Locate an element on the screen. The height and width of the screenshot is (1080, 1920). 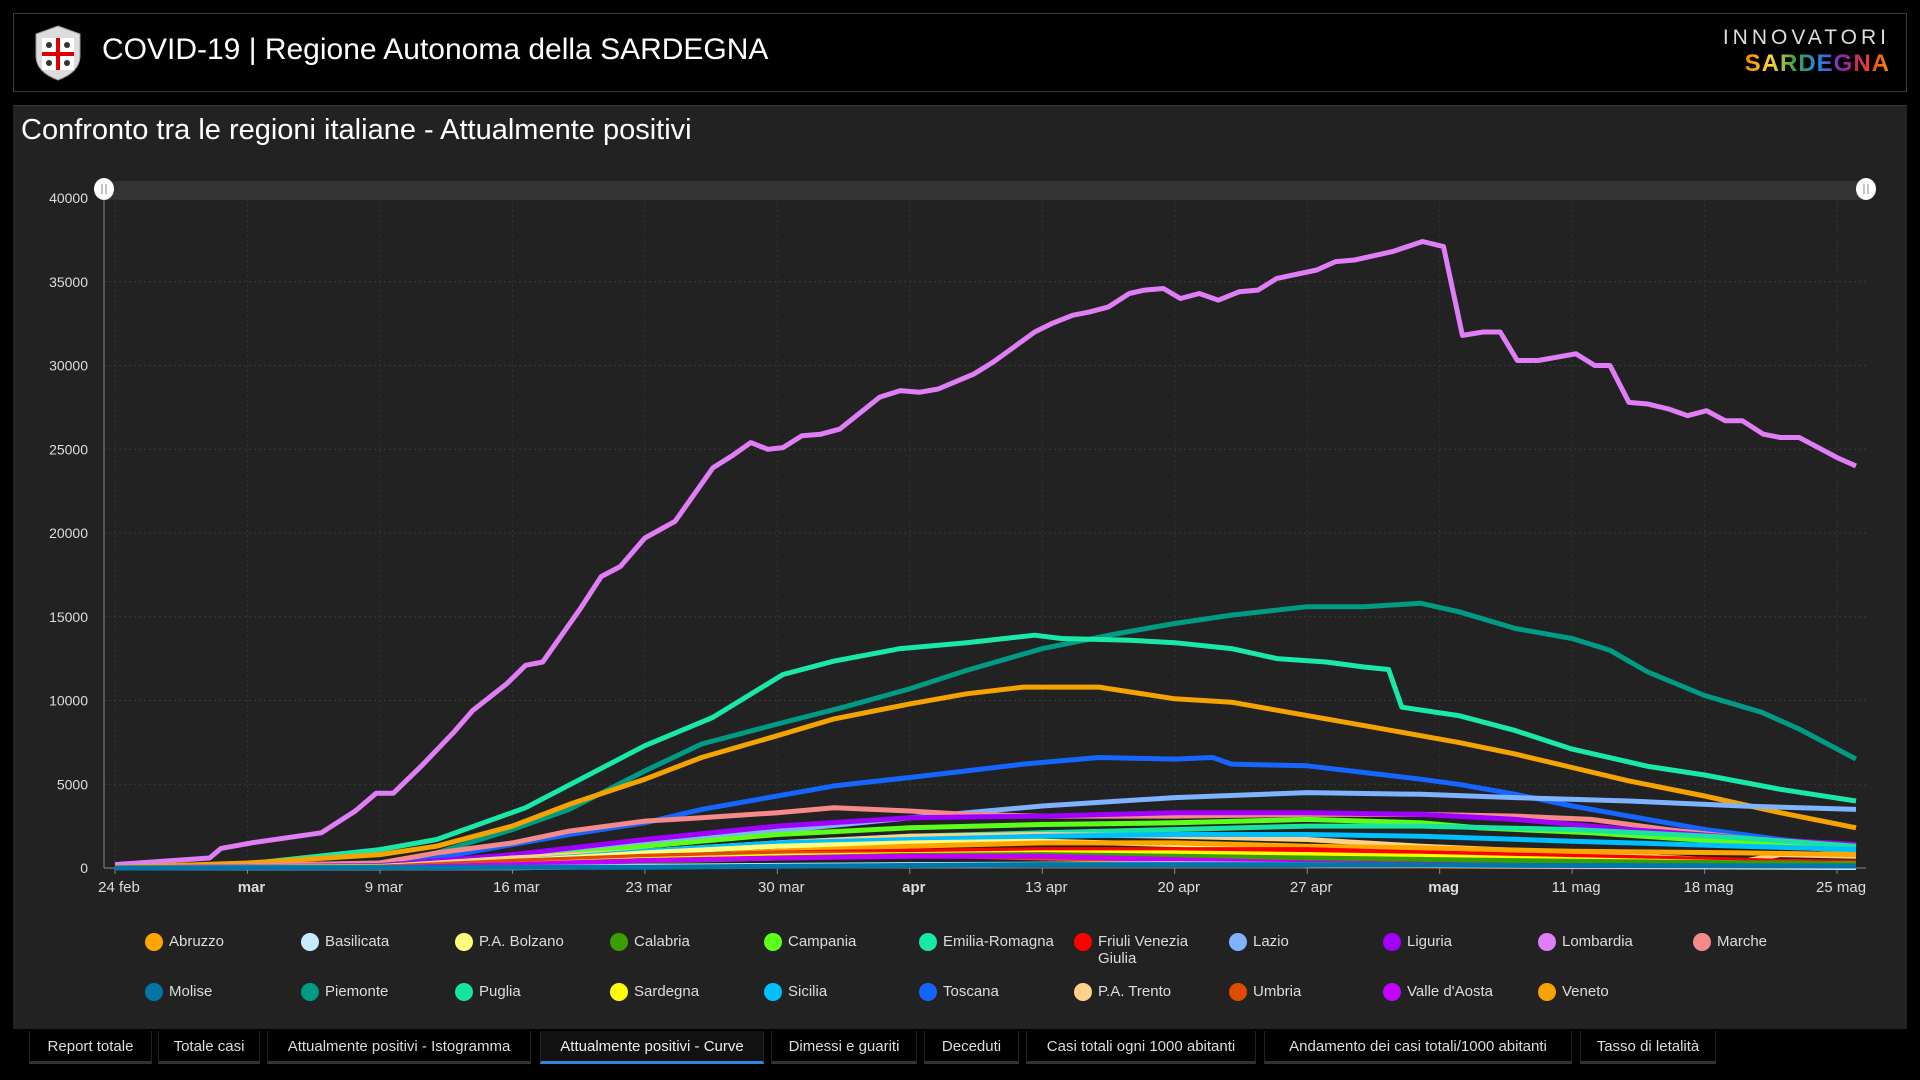
legend-label: Toscana is located at coordinates (971, 991).